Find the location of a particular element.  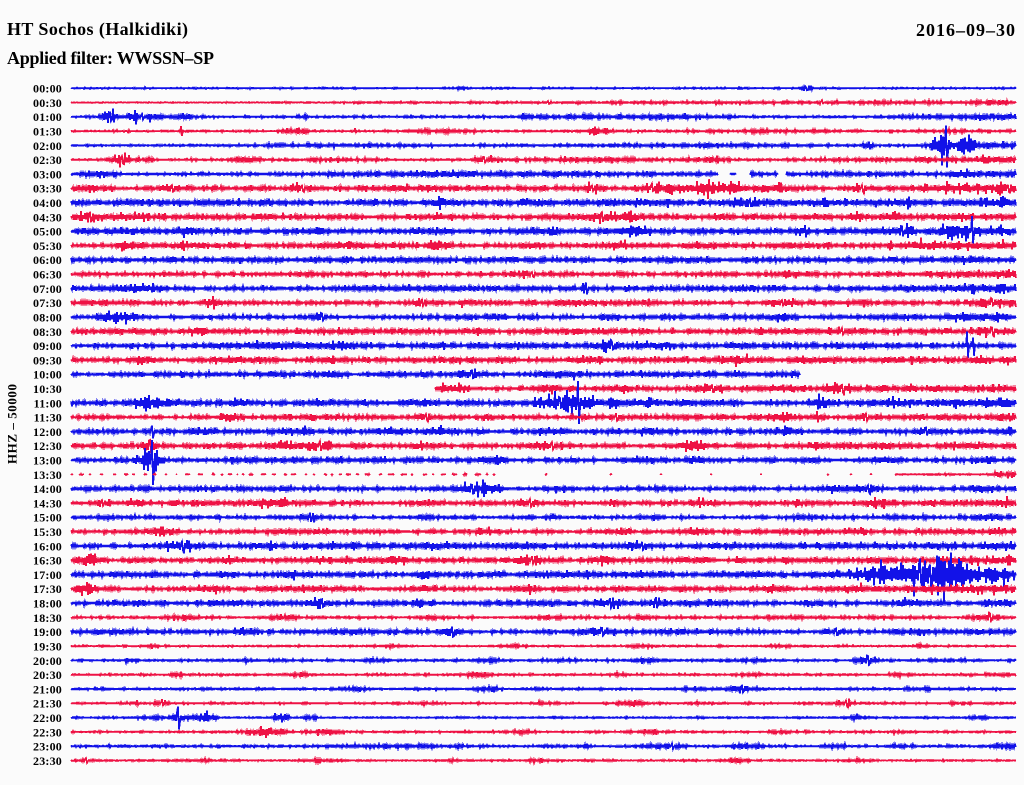

svg-text: 07:30 is located at coordinates (47, 303).